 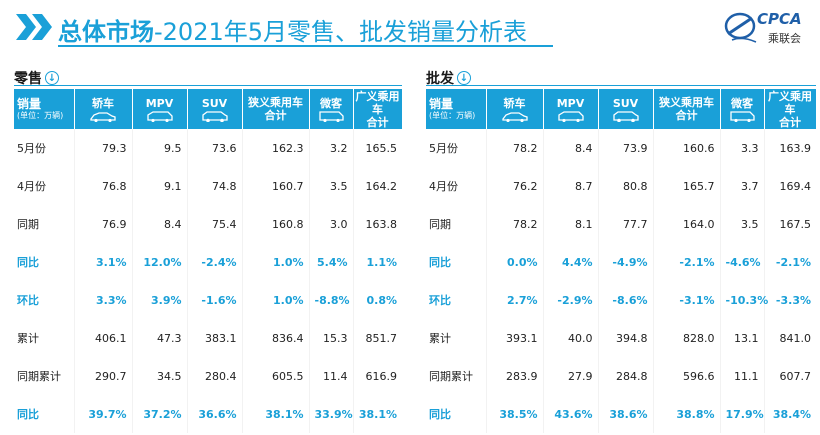 I want to click on table-cell: 163.8, so click(x=377, y=224).